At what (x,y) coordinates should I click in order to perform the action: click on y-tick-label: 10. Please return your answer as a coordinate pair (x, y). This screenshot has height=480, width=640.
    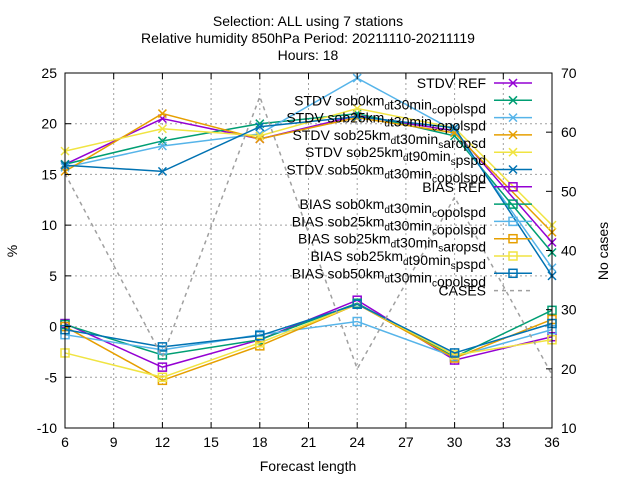
    Looking at the image, I should click on (49, 225).